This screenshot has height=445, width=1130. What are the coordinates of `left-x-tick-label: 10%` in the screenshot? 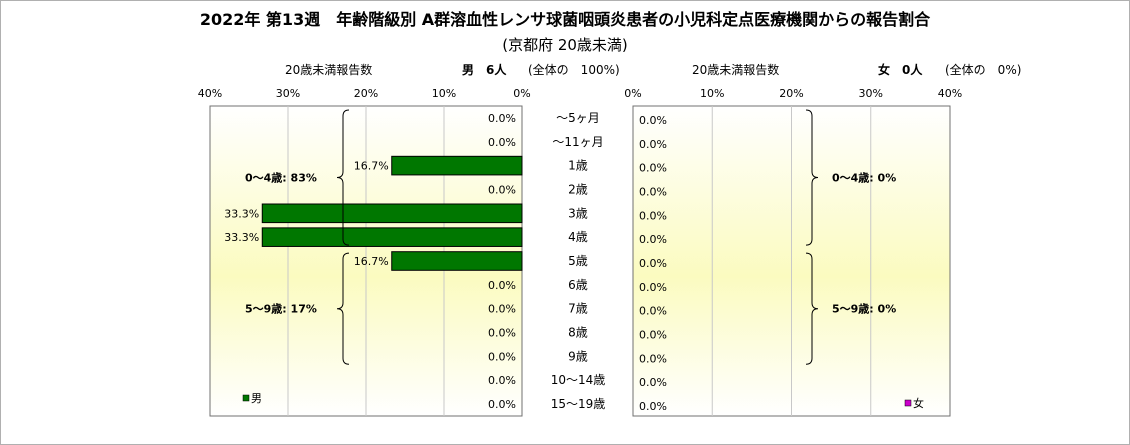 It's located at (444, 93).